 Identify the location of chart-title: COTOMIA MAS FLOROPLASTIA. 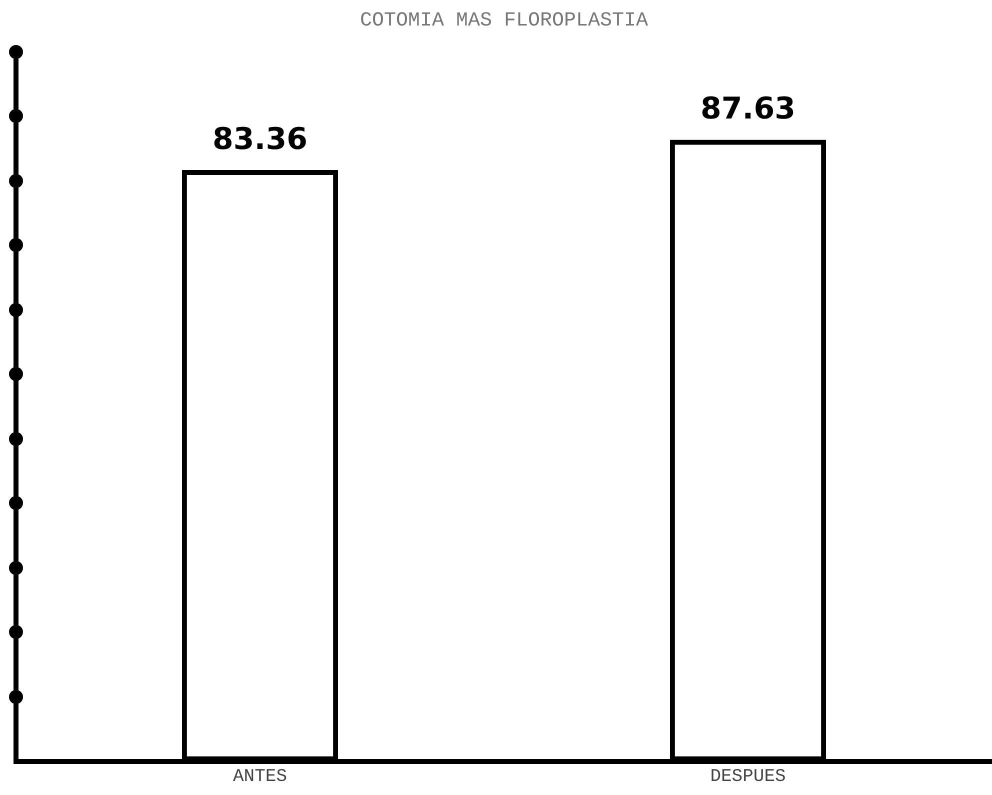
(504, 20).